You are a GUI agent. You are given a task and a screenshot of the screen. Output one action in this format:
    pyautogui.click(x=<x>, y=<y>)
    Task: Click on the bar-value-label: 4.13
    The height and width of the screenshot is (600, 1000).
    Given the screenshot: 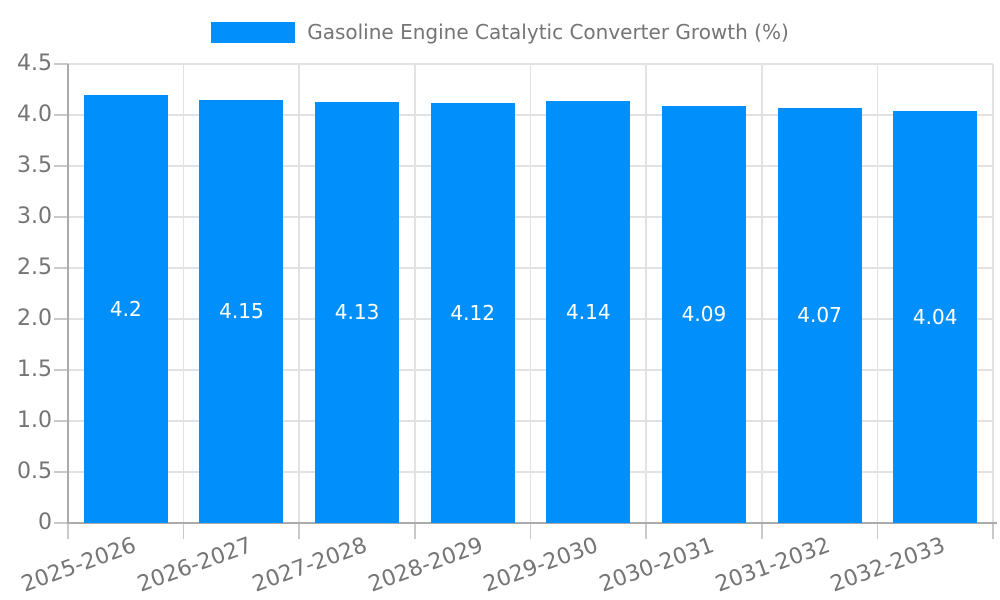 What is the action you would take?
    pyautogui.click(x=357, y=312)
    